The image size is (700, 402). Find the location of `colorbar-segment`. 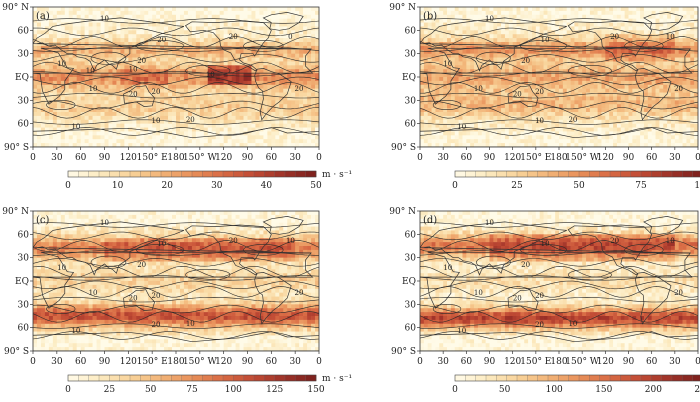

colorbar-segment is located at coordinates (290, 174).